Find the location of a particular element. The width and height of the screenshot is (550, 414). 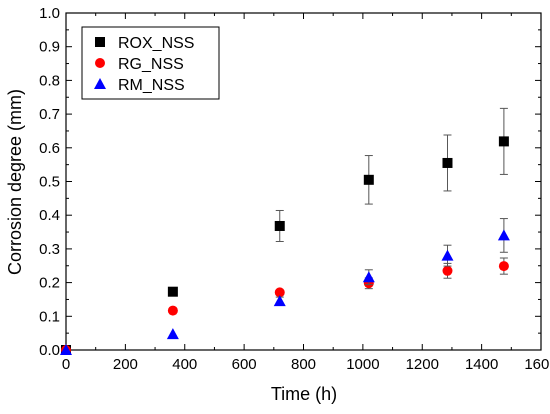

legend: ROX_NSS RG_NSS RM_NSS is located at coordinates (150, 63).